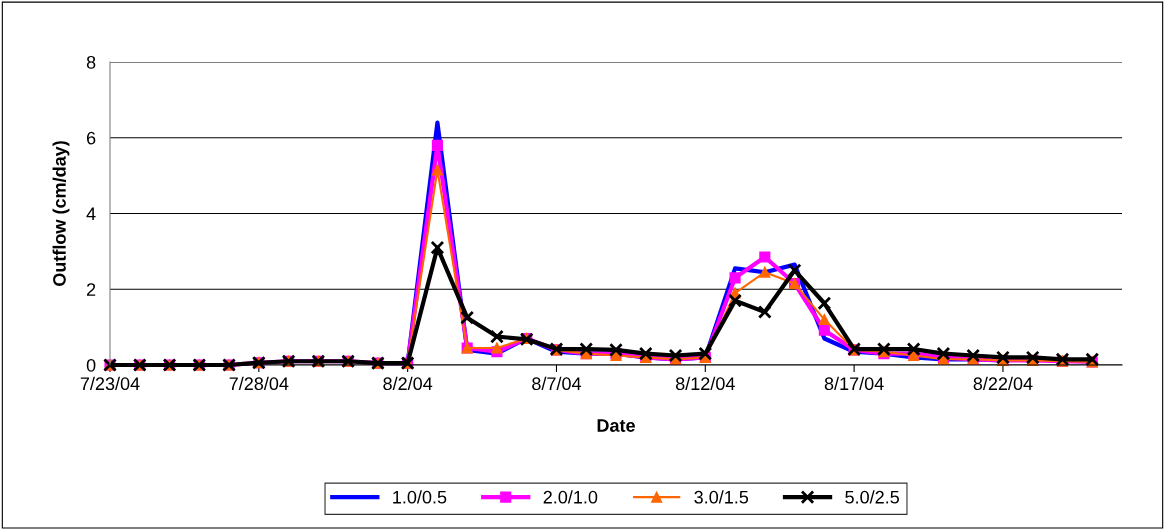 This screenshot has width=1165, height=529. I want to click on y-tick-label: 8, so click(91, 62).